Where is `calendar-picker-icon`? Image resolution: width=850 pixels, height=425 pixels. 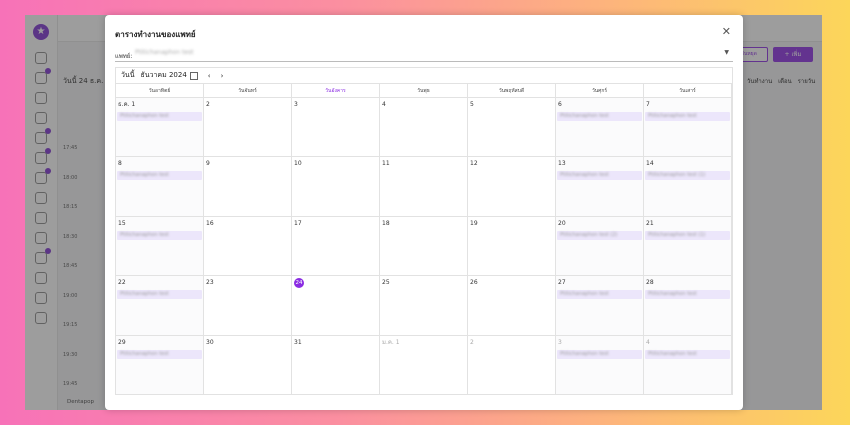
calendar-picker-icon is located at coordinates (193, 75).